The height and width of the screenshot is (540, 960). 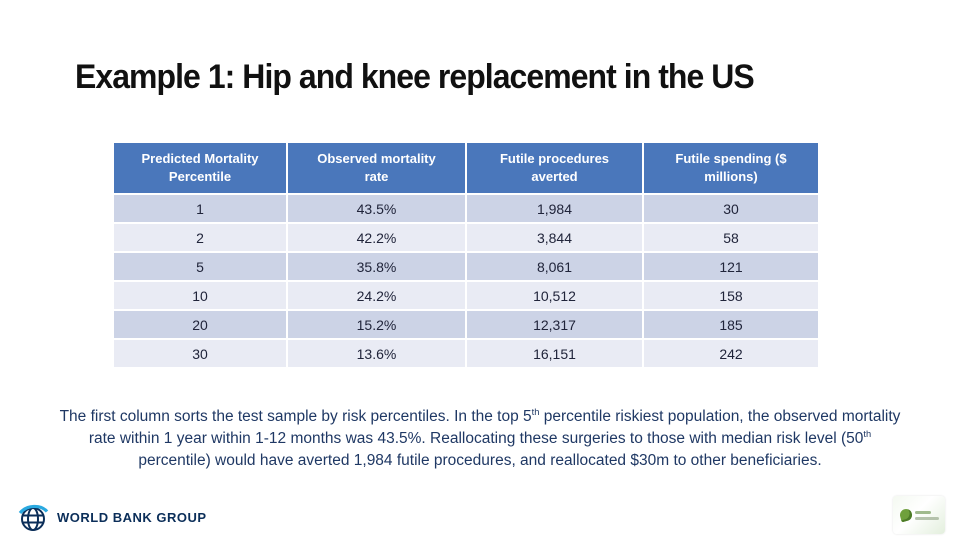 What do you see at coordinates (34, 517) in the screenshot?
I see `world-bank-globe-icon` at bounding box center [34, 517].